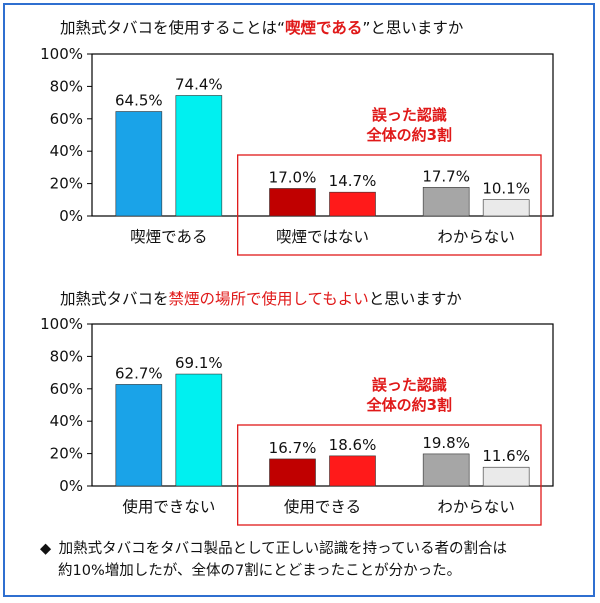  I want to click on chart-1-title-highlight: 喫煙である, so click(324, 28).